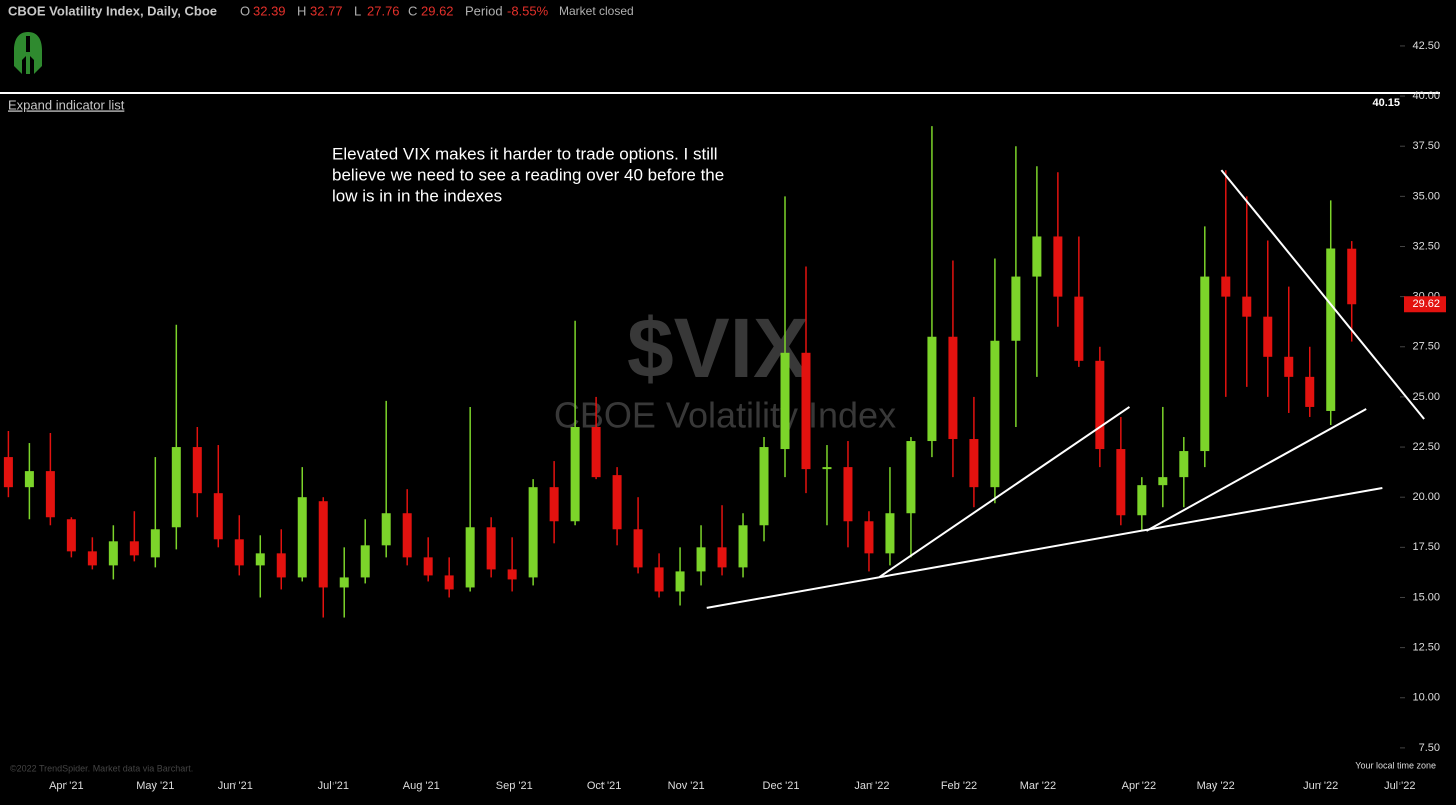  Describe the element at coordinates (1426, 46) in the screenshot. I see `y-tick-label: 42.50` at that location.